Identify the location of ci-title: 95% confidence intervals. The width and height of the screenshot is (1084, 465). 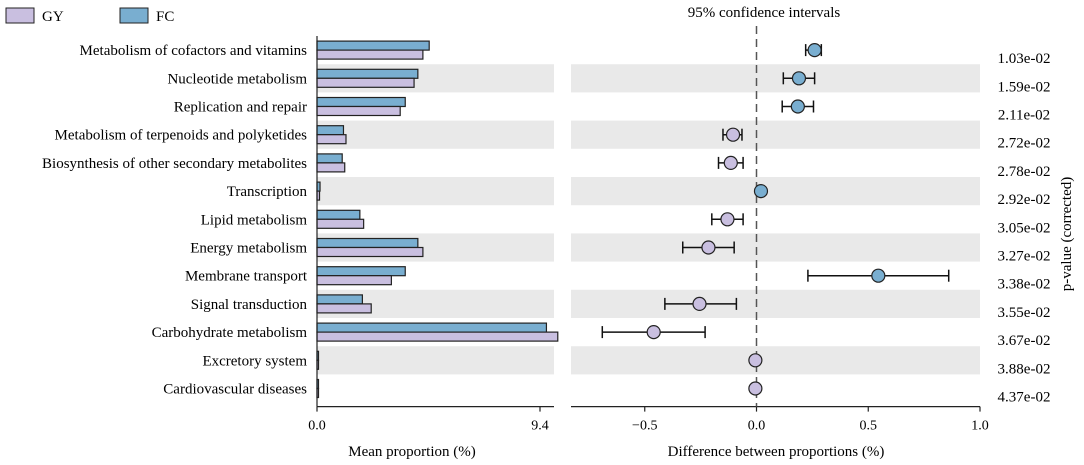
(764, 13).